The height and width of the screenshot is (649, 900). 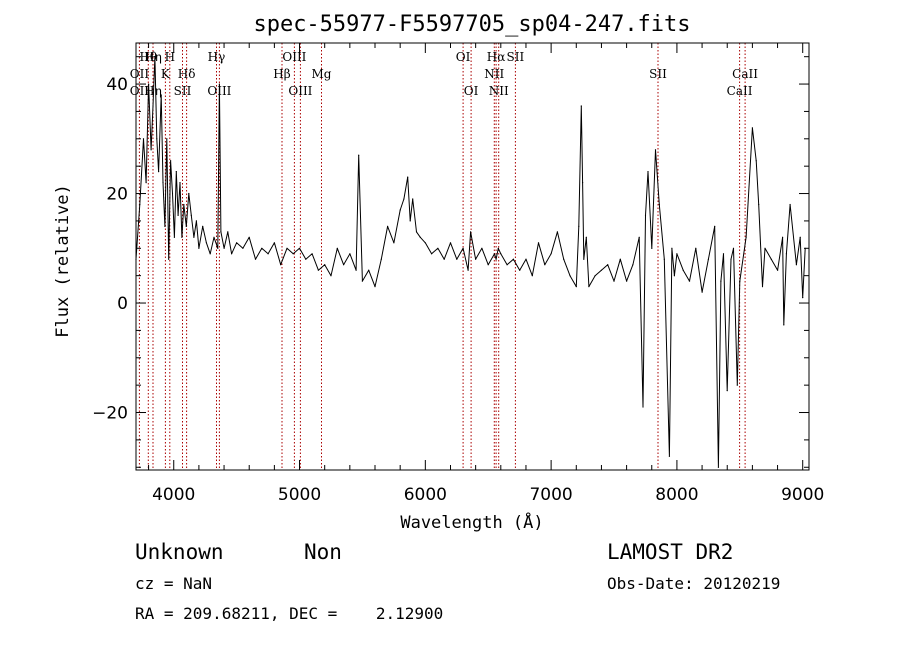 What do you see at coordinates (299, 495) in the screenshot?
I see `x-tick-label: 5000` at bounding box center [299, 495].